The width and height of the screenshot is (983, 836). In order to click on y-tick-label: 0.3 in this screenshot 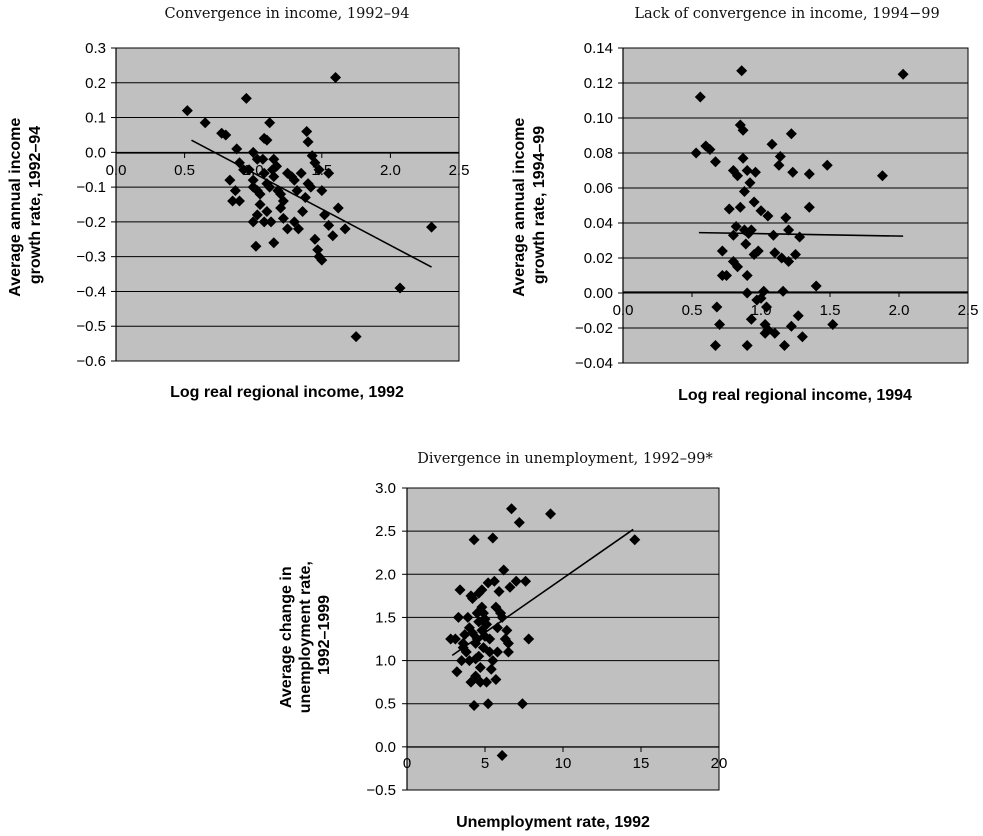, I will do `click(95, 48)`.